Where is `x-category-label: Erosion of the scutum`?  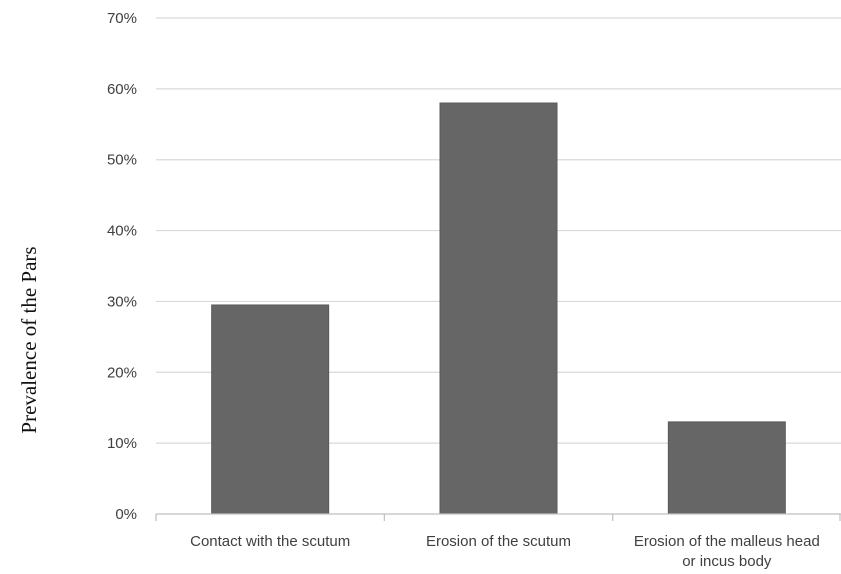
x-category-label: Erosion of the scutum is located at coordinates (498, 541).